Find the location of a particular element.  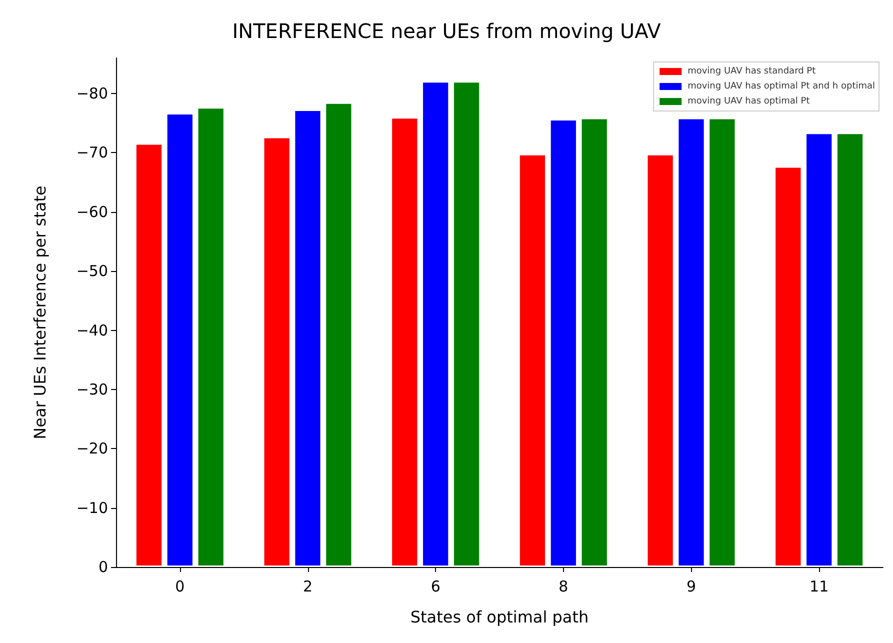

x-tick-label: 9 is located at coordinates (691, 587).